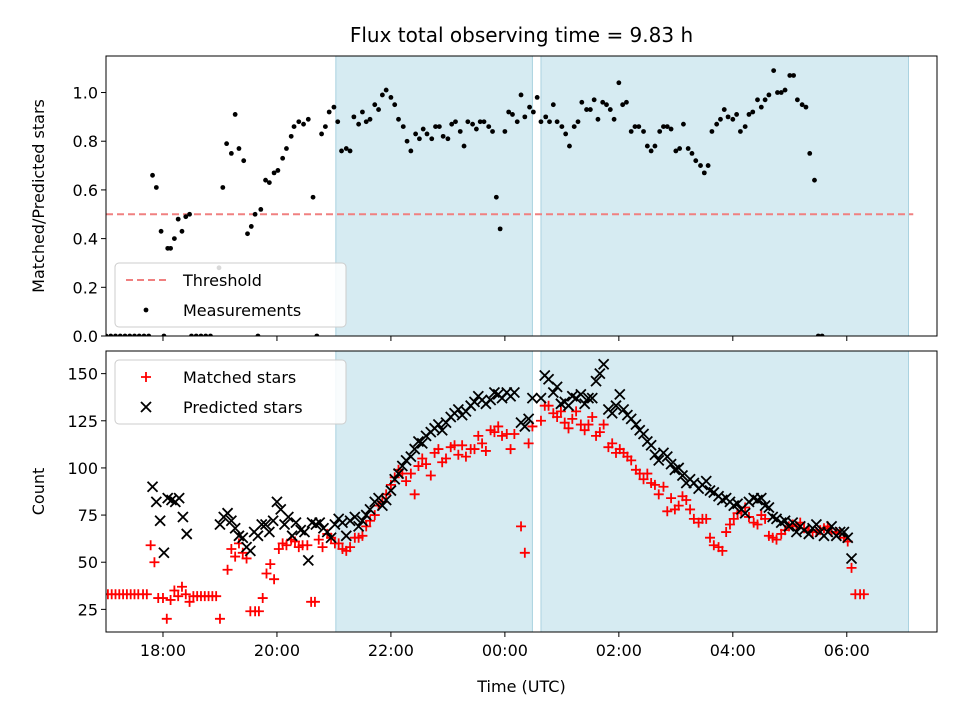 The width and height of the screenshot is (960, 720). Describe the element at coordinates (88, 609) in the screenshot. I see `y-tick-label: 25` at that location.